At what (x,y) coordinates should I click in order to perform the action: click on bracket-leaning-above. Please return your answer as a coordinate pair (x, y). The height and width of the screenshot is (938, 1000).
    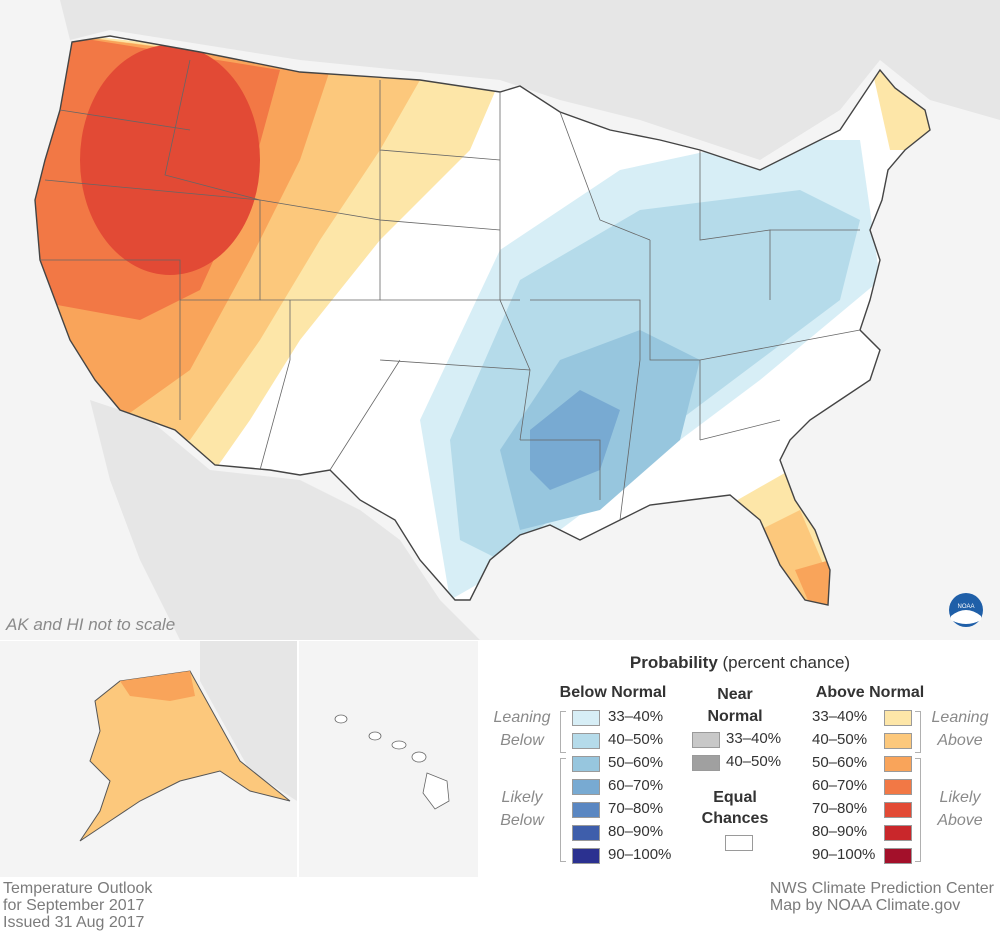
    Looking at the image, I should click on (918, 732).